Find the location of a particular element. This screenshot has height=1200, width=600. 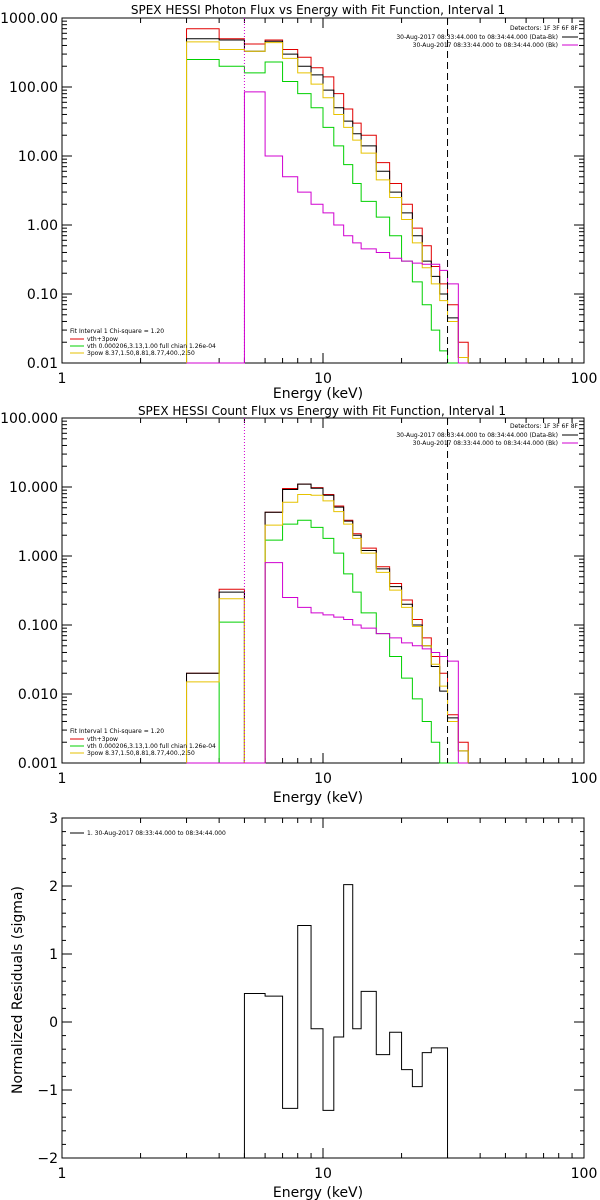

series-red is located at coordinates (327, 195).